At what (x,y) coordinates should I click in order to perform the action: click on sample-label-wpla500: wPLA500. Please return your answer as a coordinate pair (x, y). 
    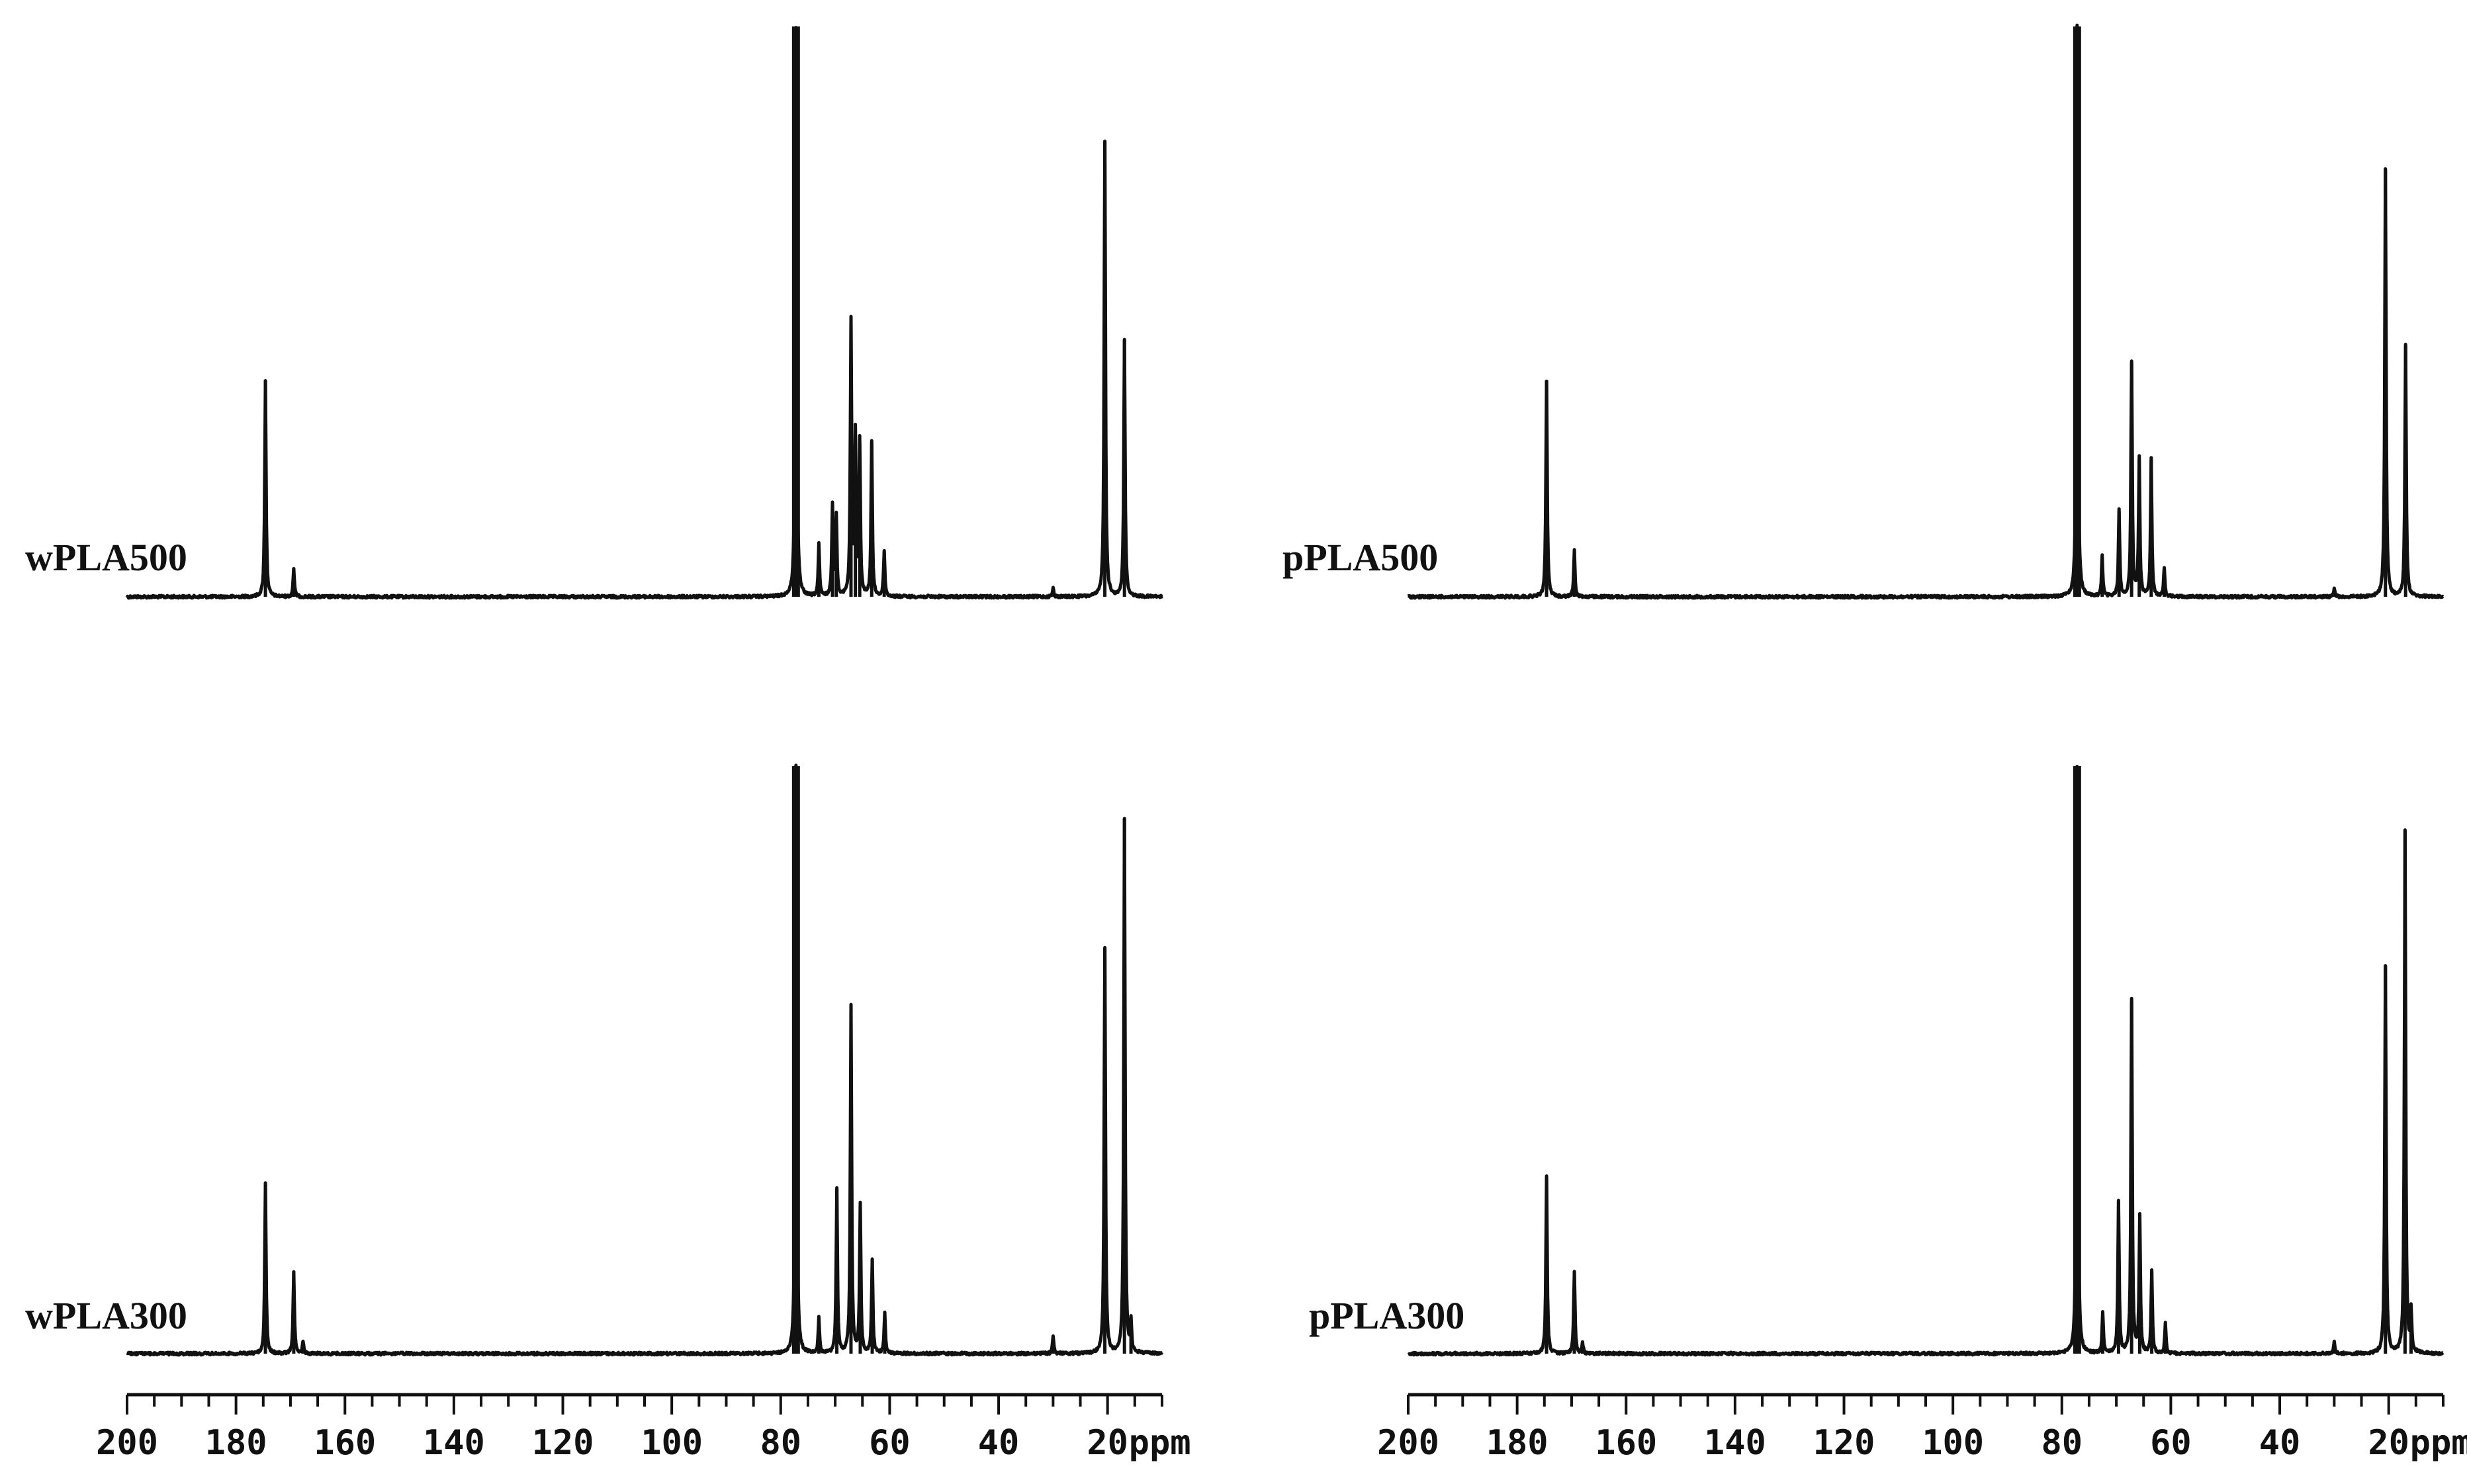
    Looking at the image, I should click on (106, 557).